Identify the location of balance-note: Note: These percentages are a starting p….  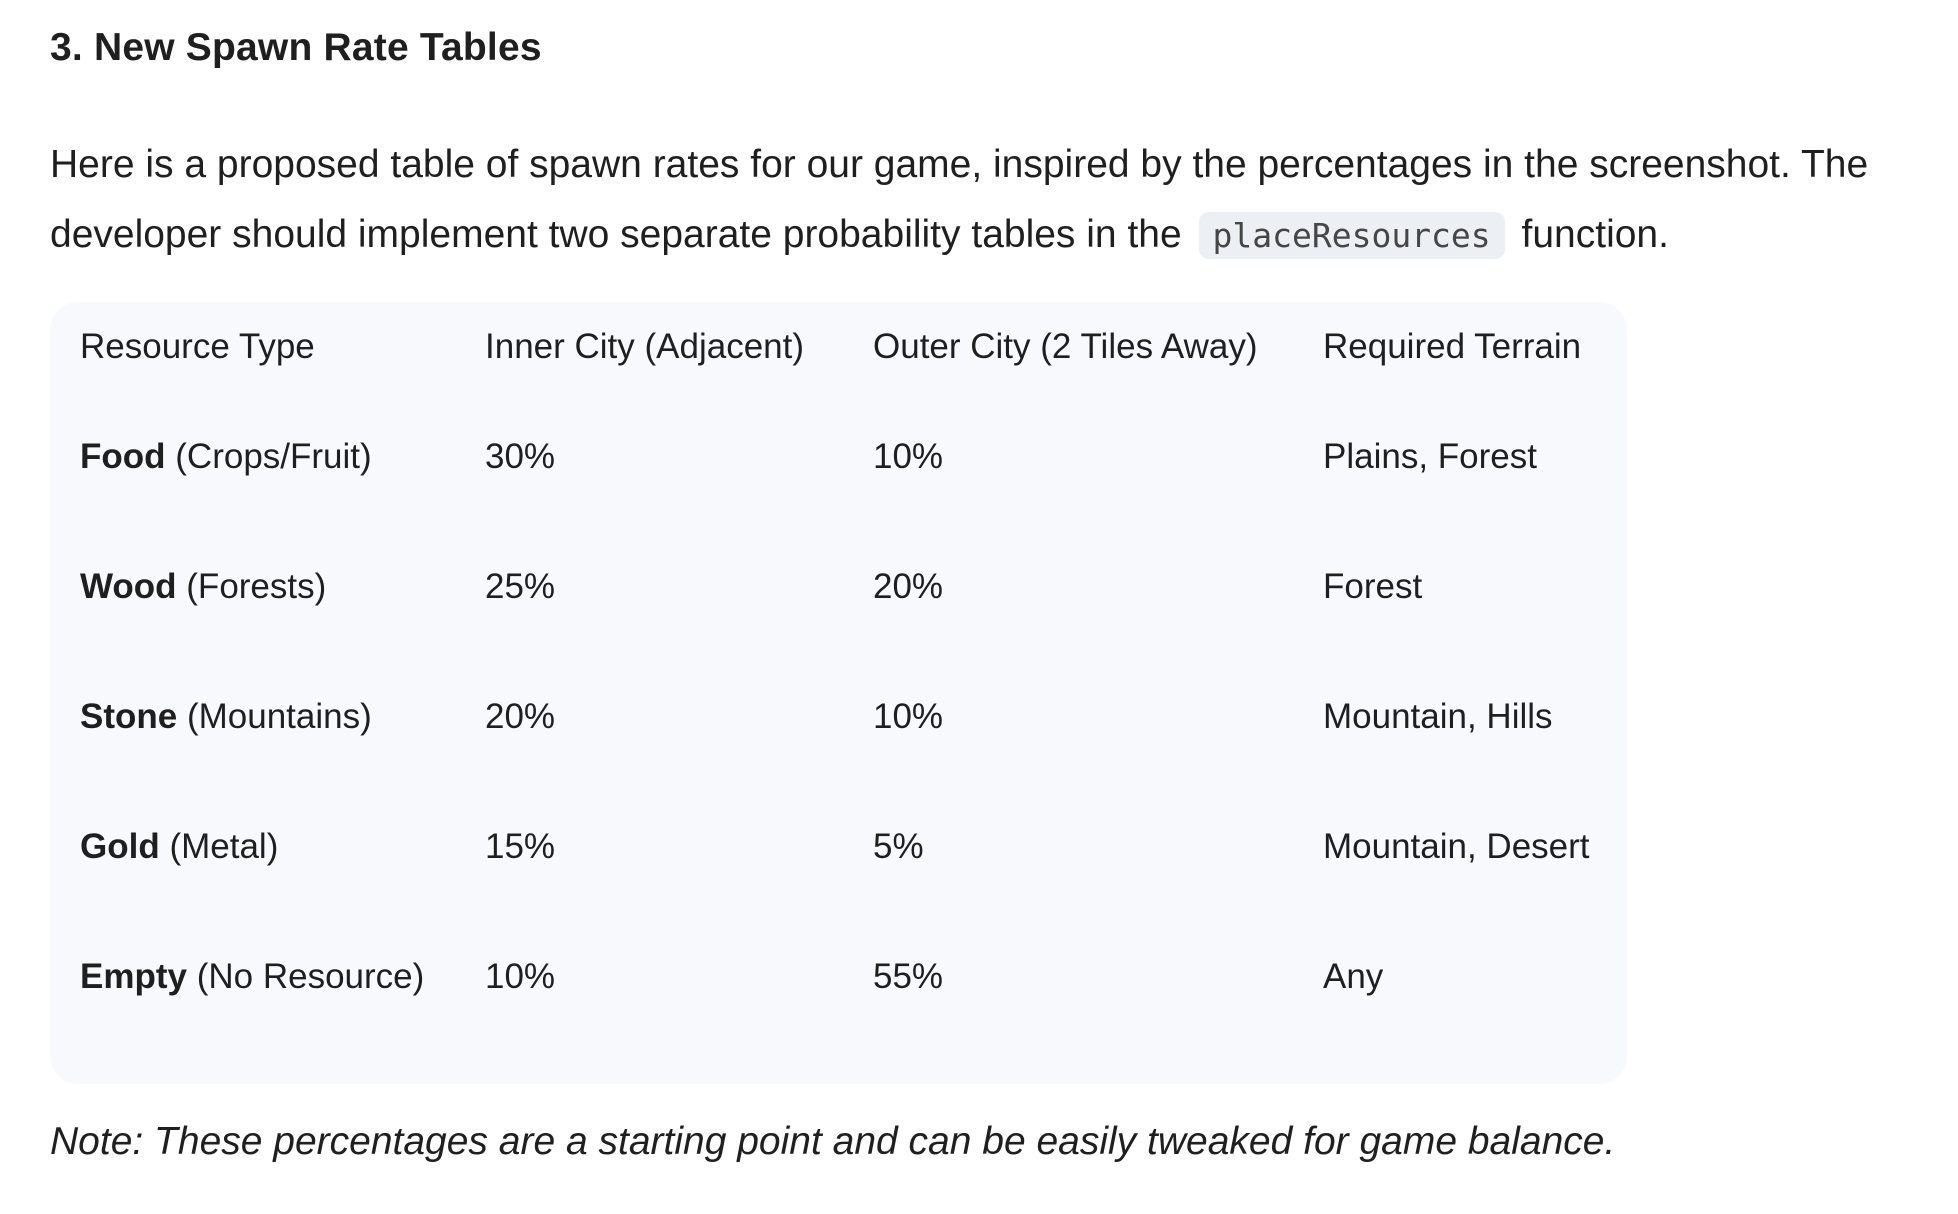
(833, 1141).